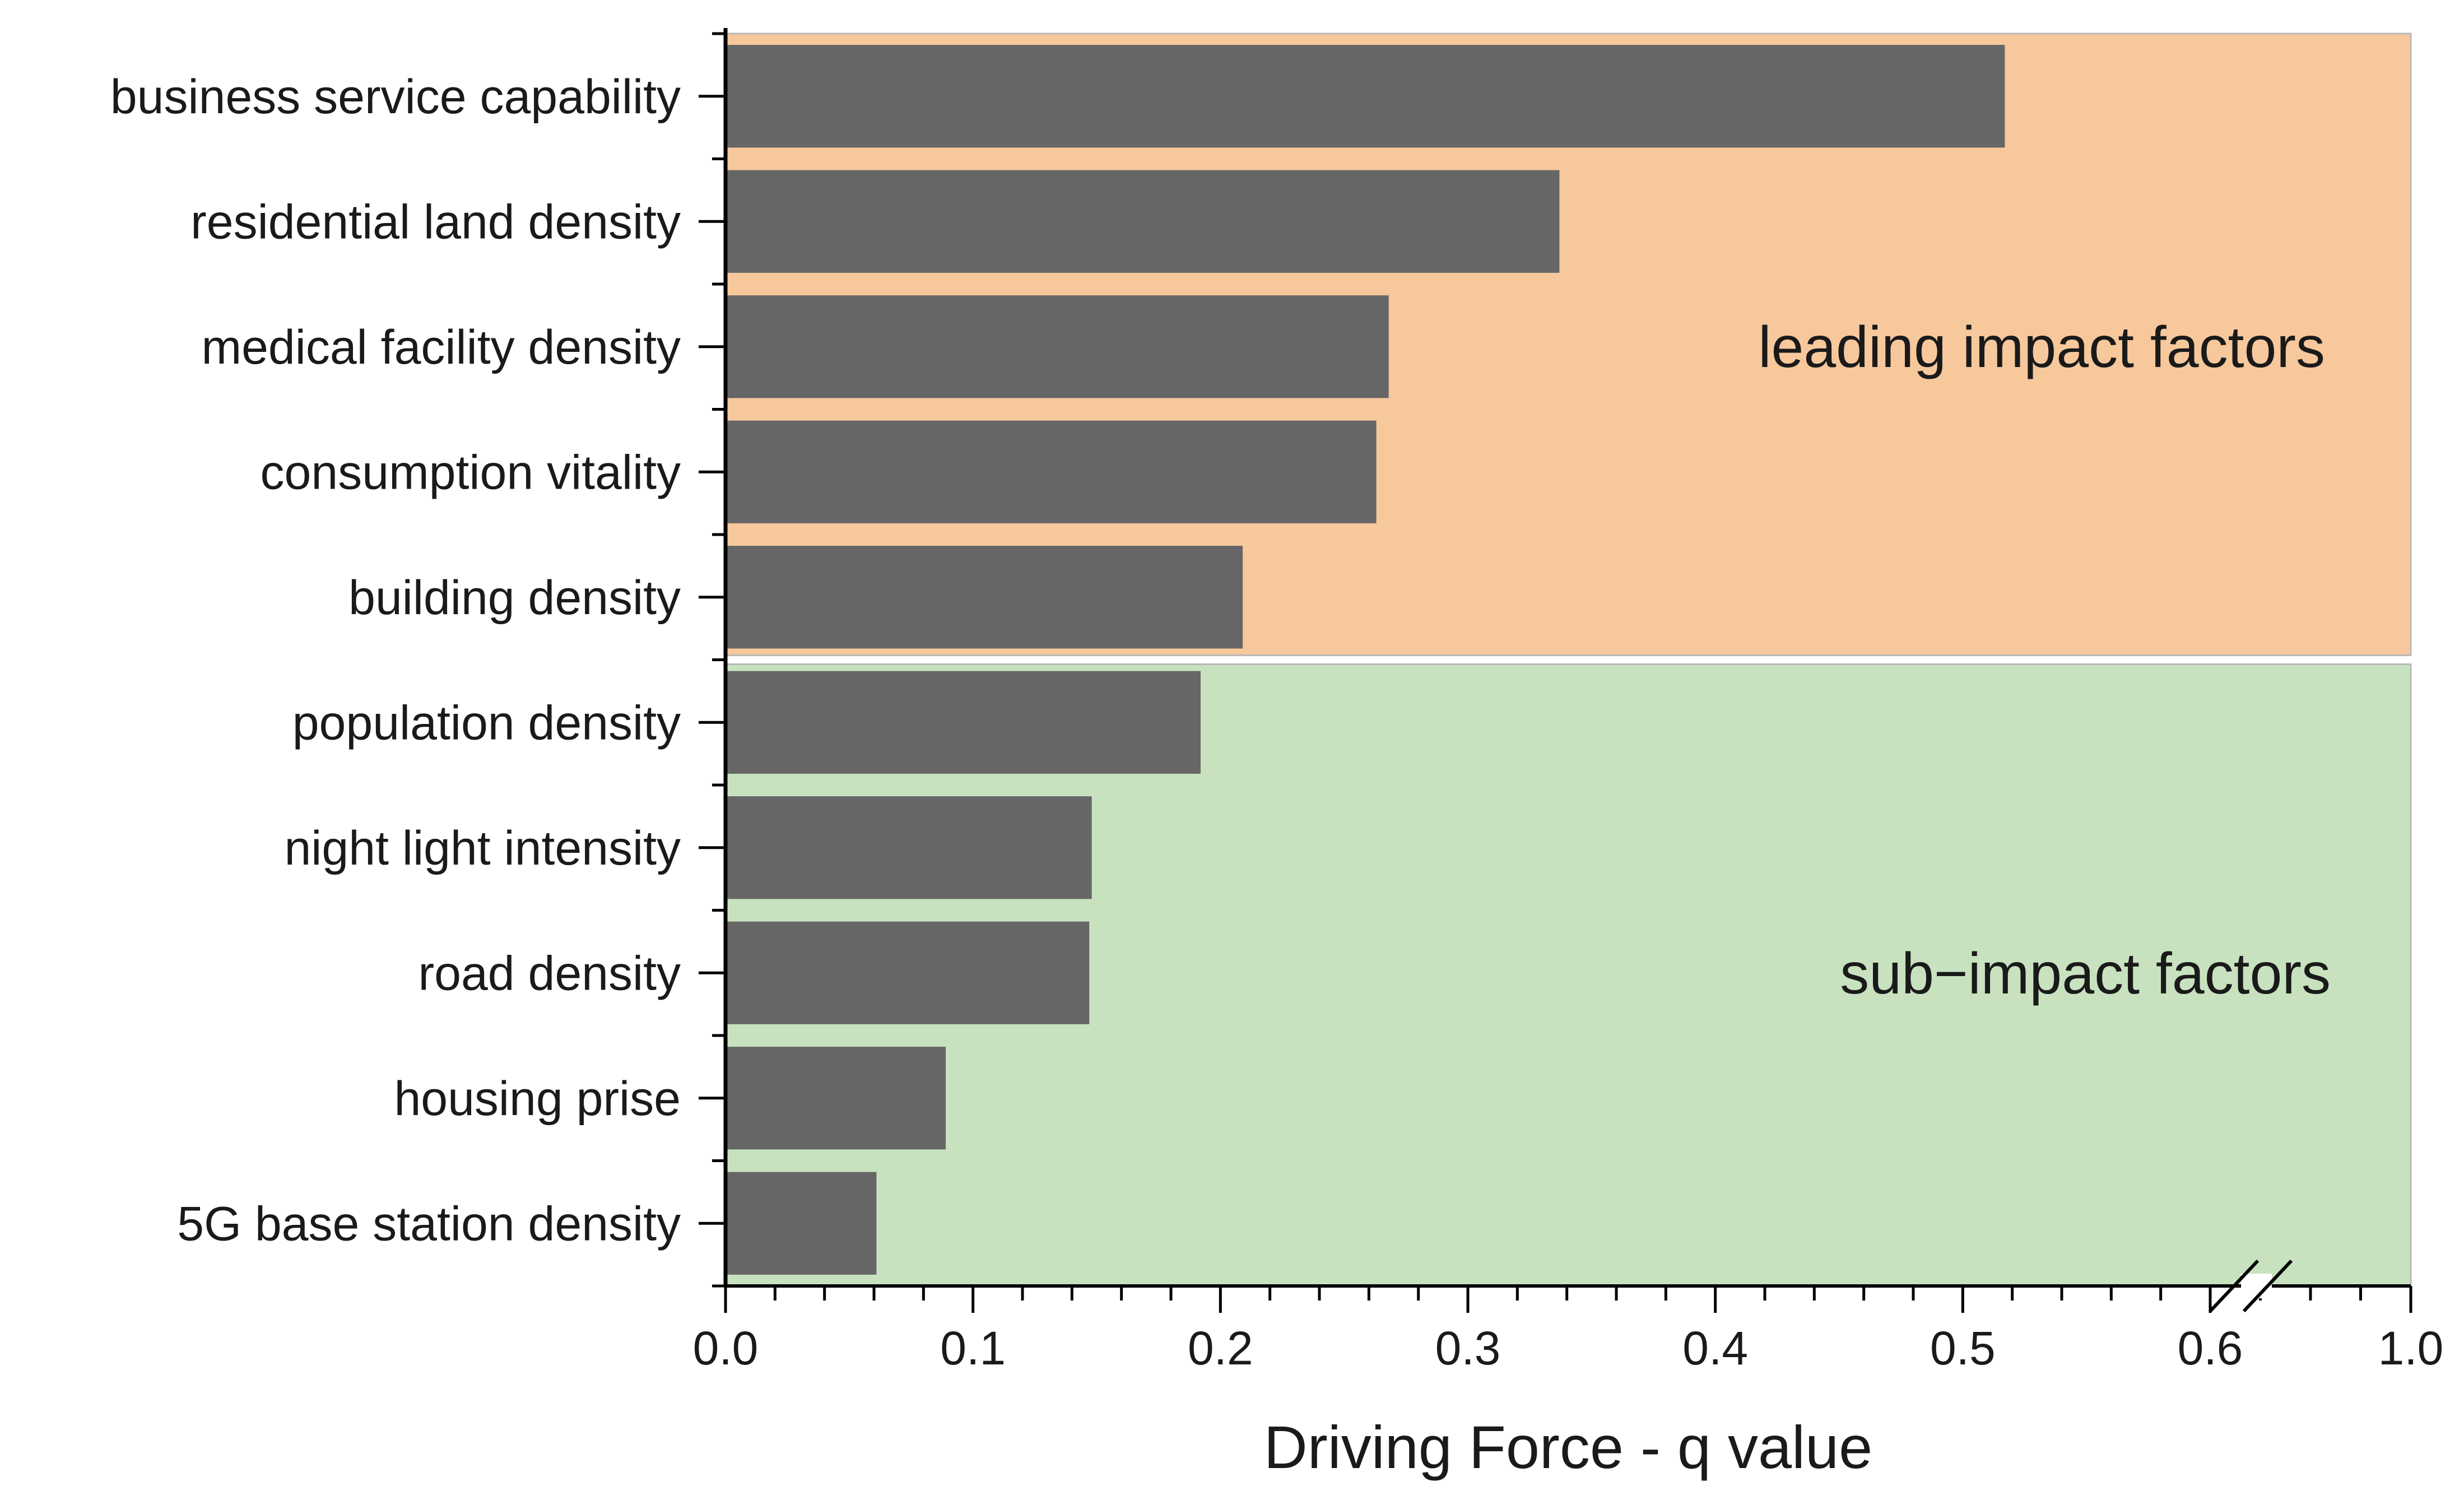  I want to click on category-label: consumption vitality, so click(471, 472).